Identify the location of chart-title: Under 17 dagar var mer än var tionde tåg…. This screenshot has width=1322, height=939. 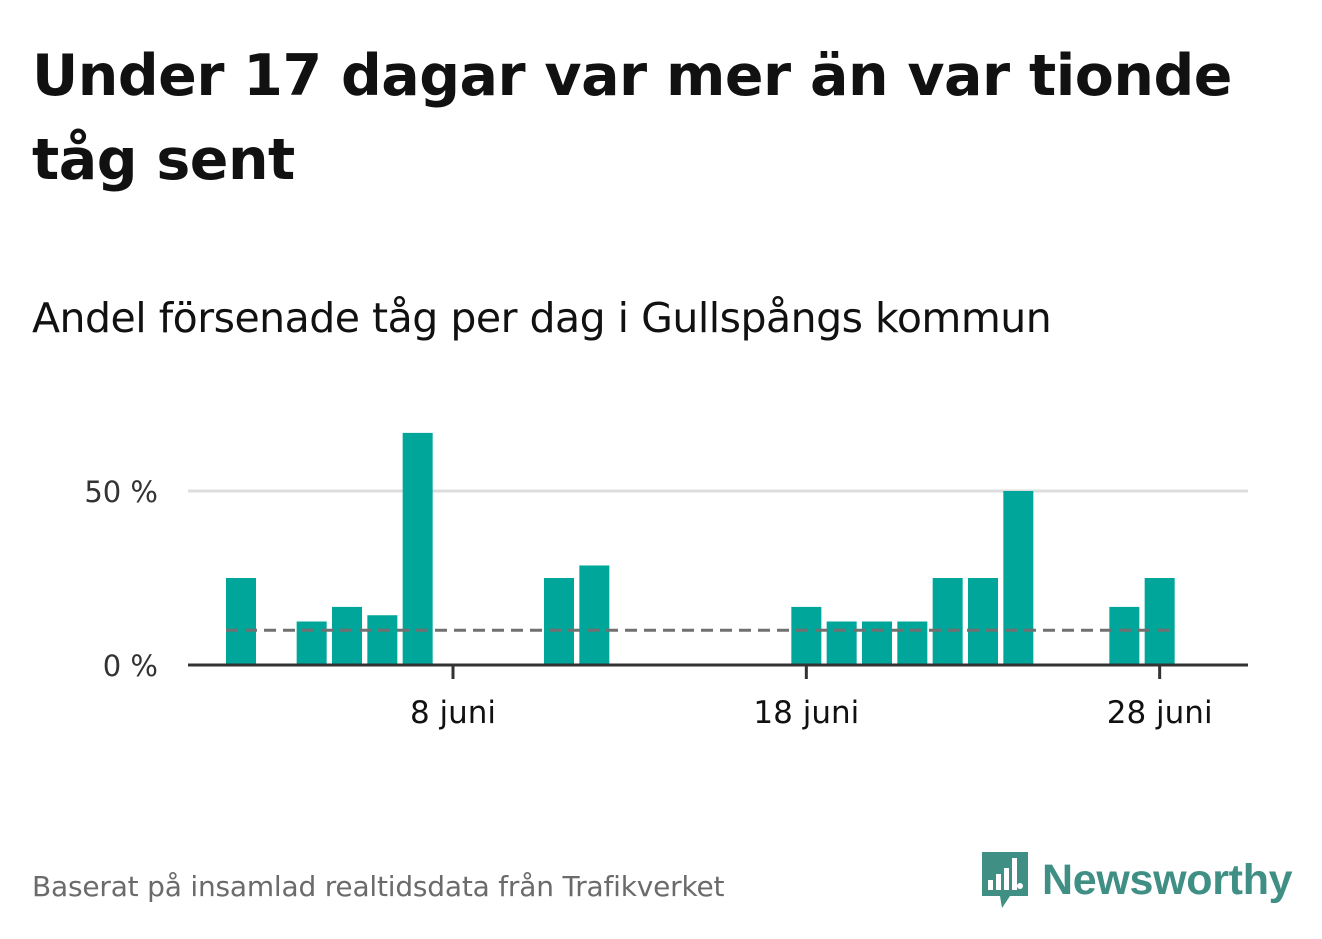
(632, 118).